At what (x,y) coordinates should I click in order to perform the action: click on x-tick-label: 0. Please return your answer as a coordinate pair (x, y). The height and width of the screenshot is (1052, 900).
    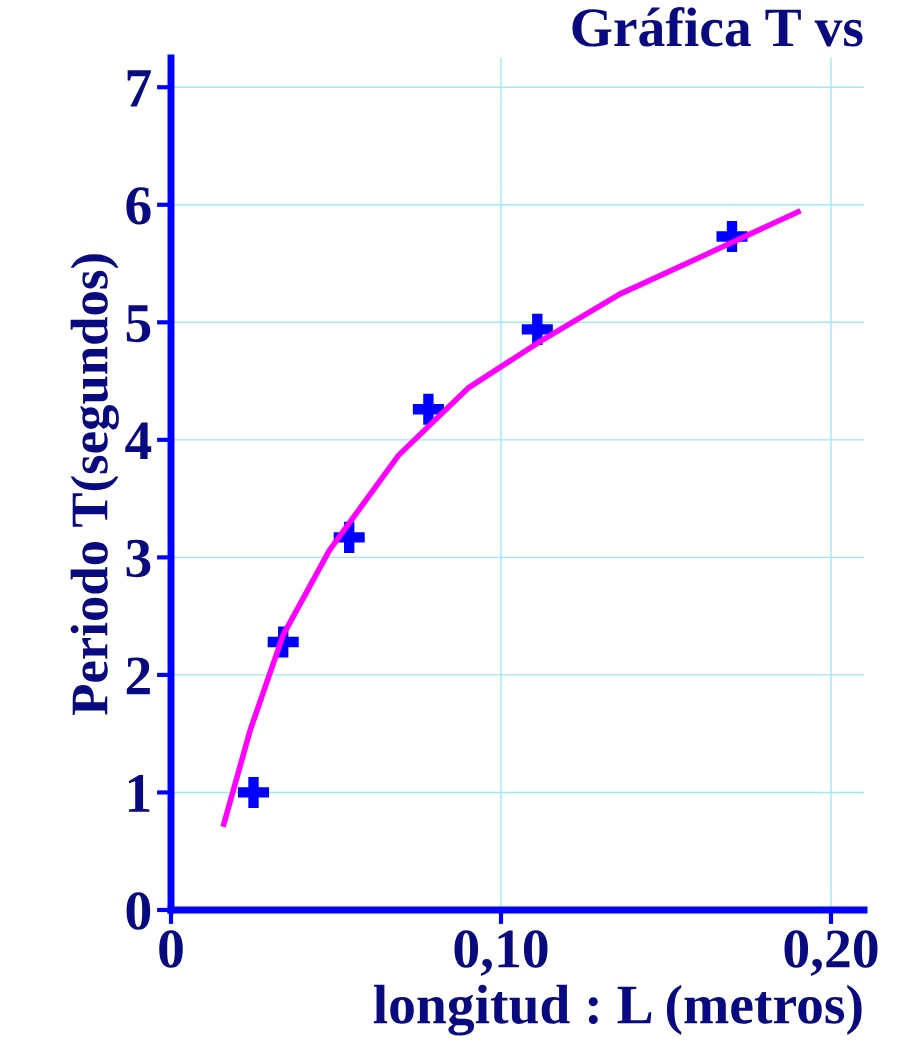
    Looking at the image, I should click on (171, 949).